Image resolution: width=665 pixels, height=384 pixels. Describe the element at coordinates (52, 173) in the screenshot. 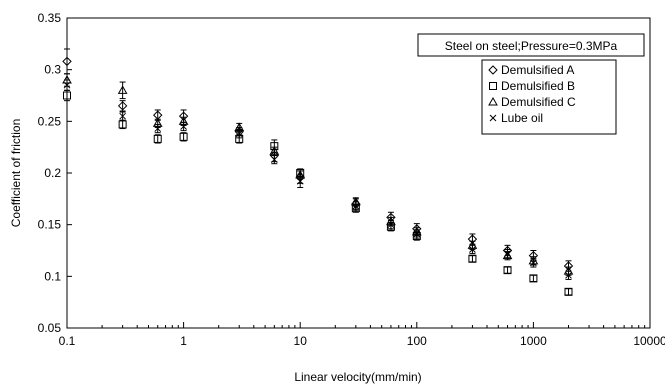

I see `y-tick-label: 0.2` at that location.